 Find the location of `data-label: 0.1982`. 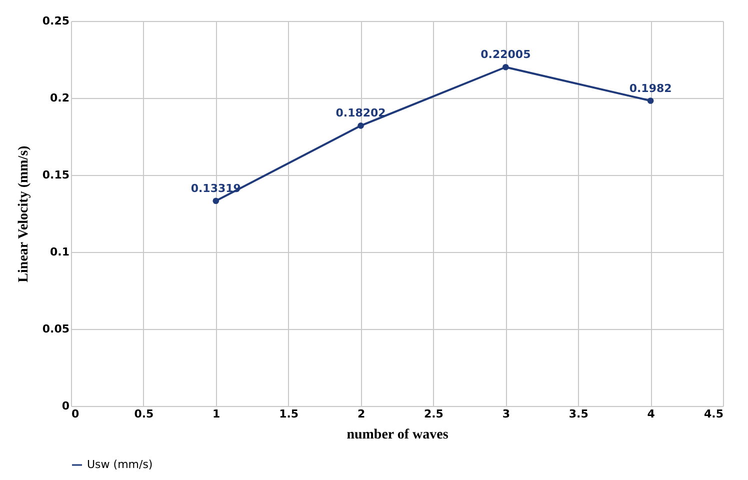

data-label: 0.1982 is located at coordinates (650, 88).